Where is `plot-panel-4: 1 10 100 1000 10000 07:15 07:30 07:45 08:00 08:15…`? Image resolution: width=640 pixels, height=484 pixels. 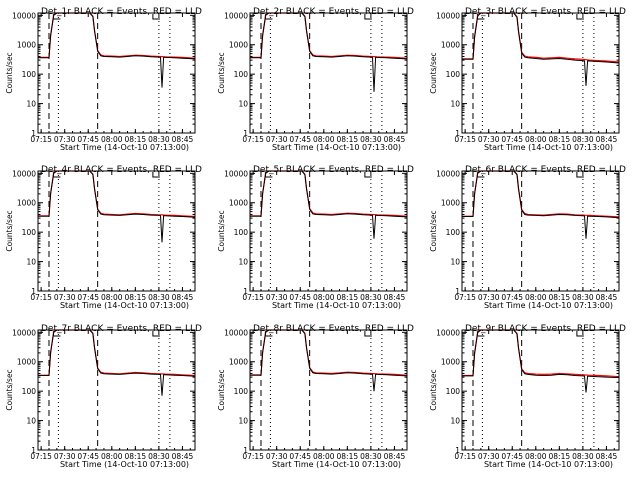 plot-panel-4: 1 10 100 1000 10000 07:15 07:30 07:45 08:00 08:15… is located at coordinates (103, 237).